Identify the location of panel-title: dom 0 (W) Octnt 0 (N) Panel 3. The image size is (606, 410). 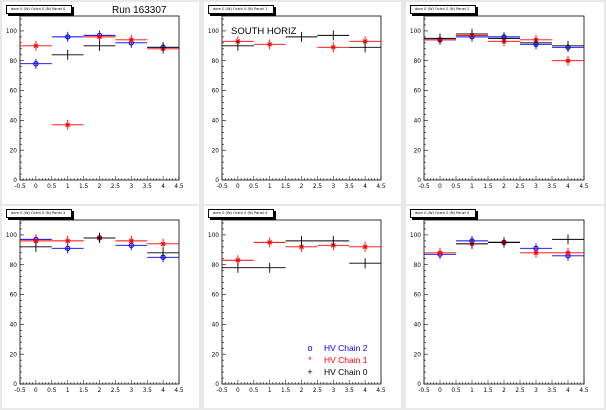
(39, 213).